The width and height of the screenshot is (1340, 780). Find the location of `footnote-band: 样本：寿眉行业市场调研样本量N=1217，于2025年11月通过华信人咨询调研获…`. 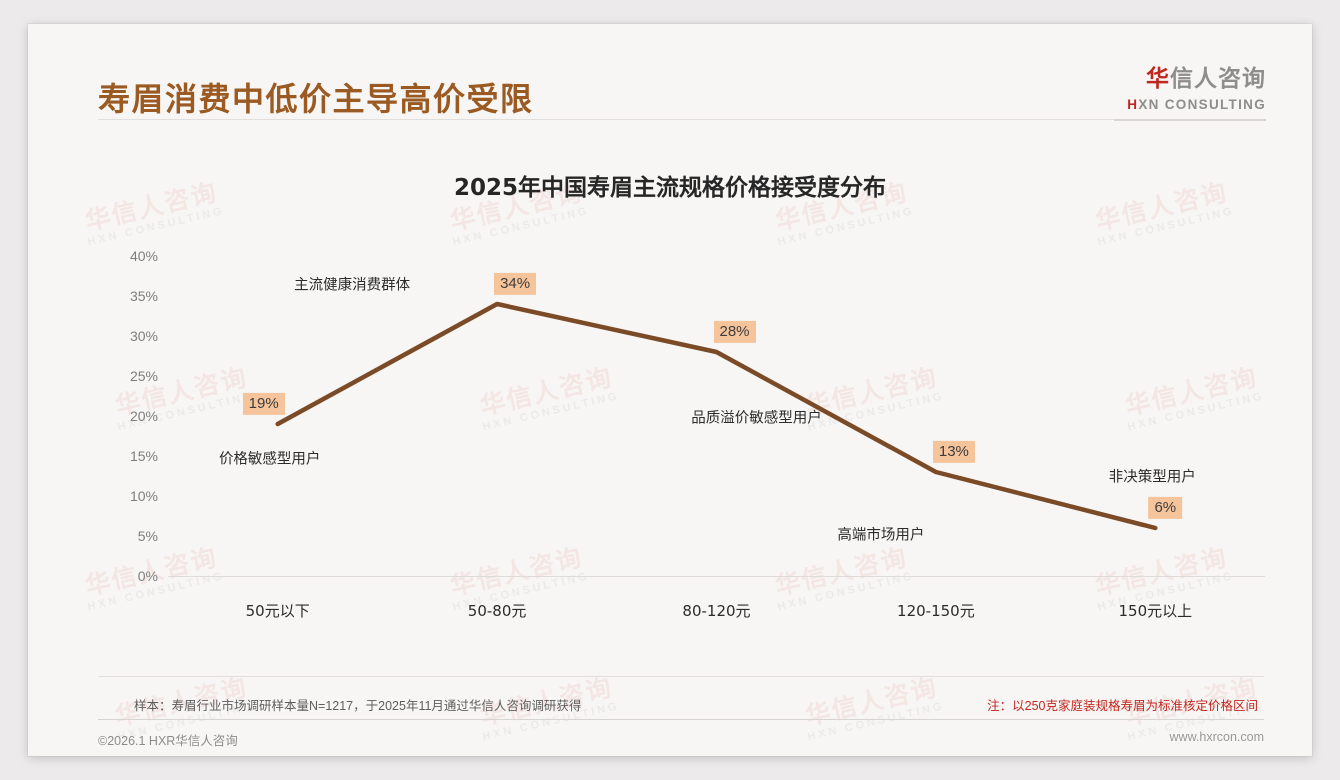

footnote-band: 样本：寿眉行业市场调研样本量N=1217，于2025年11月通过华信人咨询调研获… is located at coordinates (681, 698).